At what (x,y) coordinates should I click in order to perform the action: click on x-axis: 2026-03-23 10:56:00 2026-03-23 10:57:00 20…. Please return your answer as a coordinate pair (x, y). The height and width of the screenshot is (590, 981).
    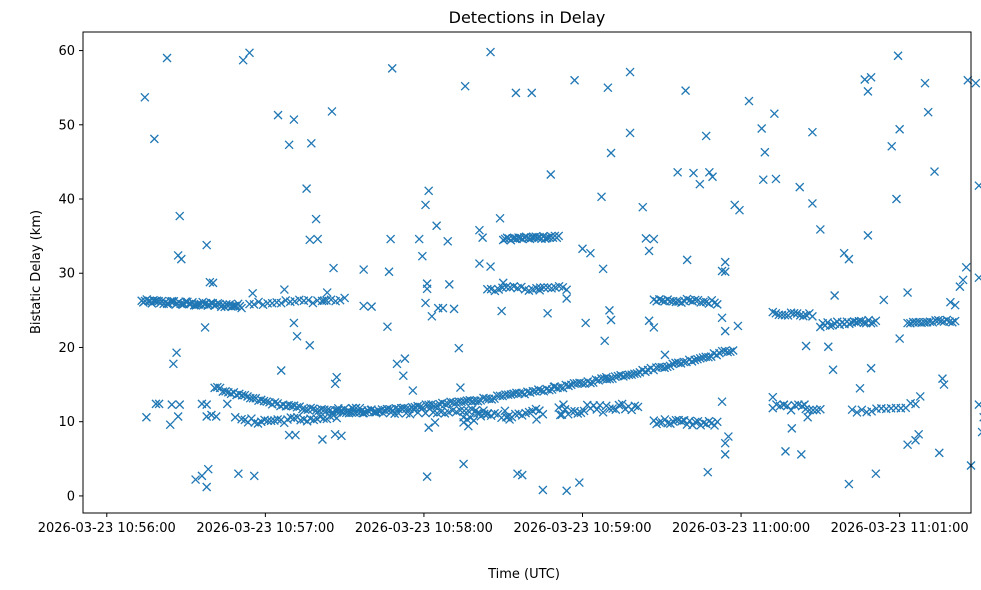
    Looking at the image, I should click on (503, 524).